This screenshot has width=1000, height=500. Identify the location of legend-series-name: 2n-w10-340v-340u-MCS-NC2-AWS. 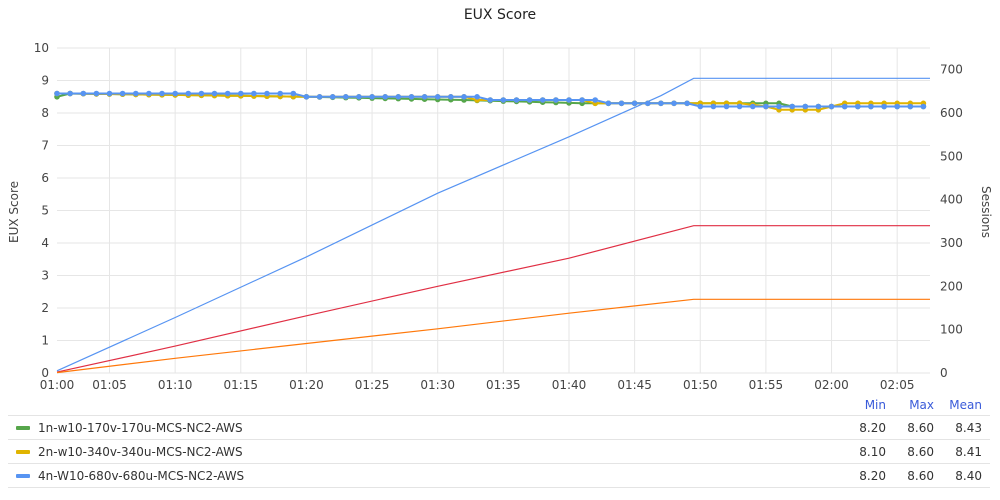
(140, 451).